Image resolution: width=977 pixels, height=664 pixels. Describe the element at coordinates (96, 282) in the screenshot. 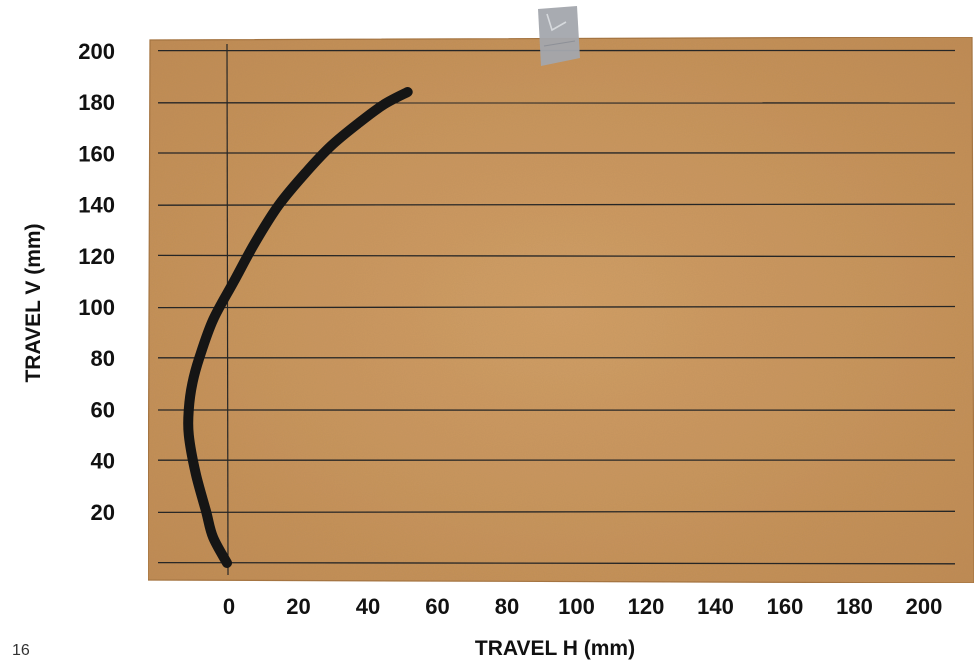

I see `y-tick-labels: 20 40 60 80 100 120 140 160 180 200` at that location.